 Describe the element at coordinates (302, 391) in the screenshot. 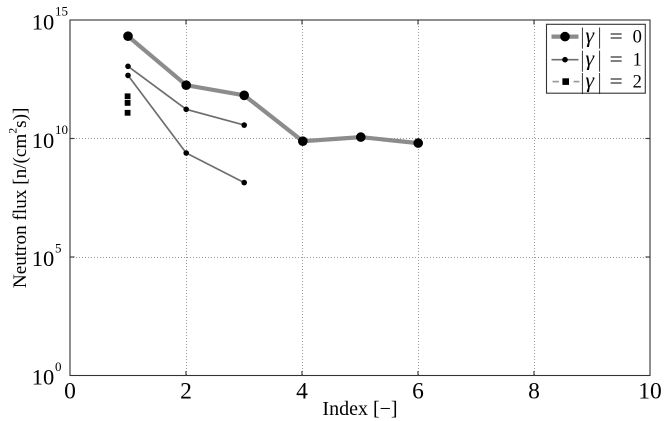

I see `svg-text: 4` at that location.